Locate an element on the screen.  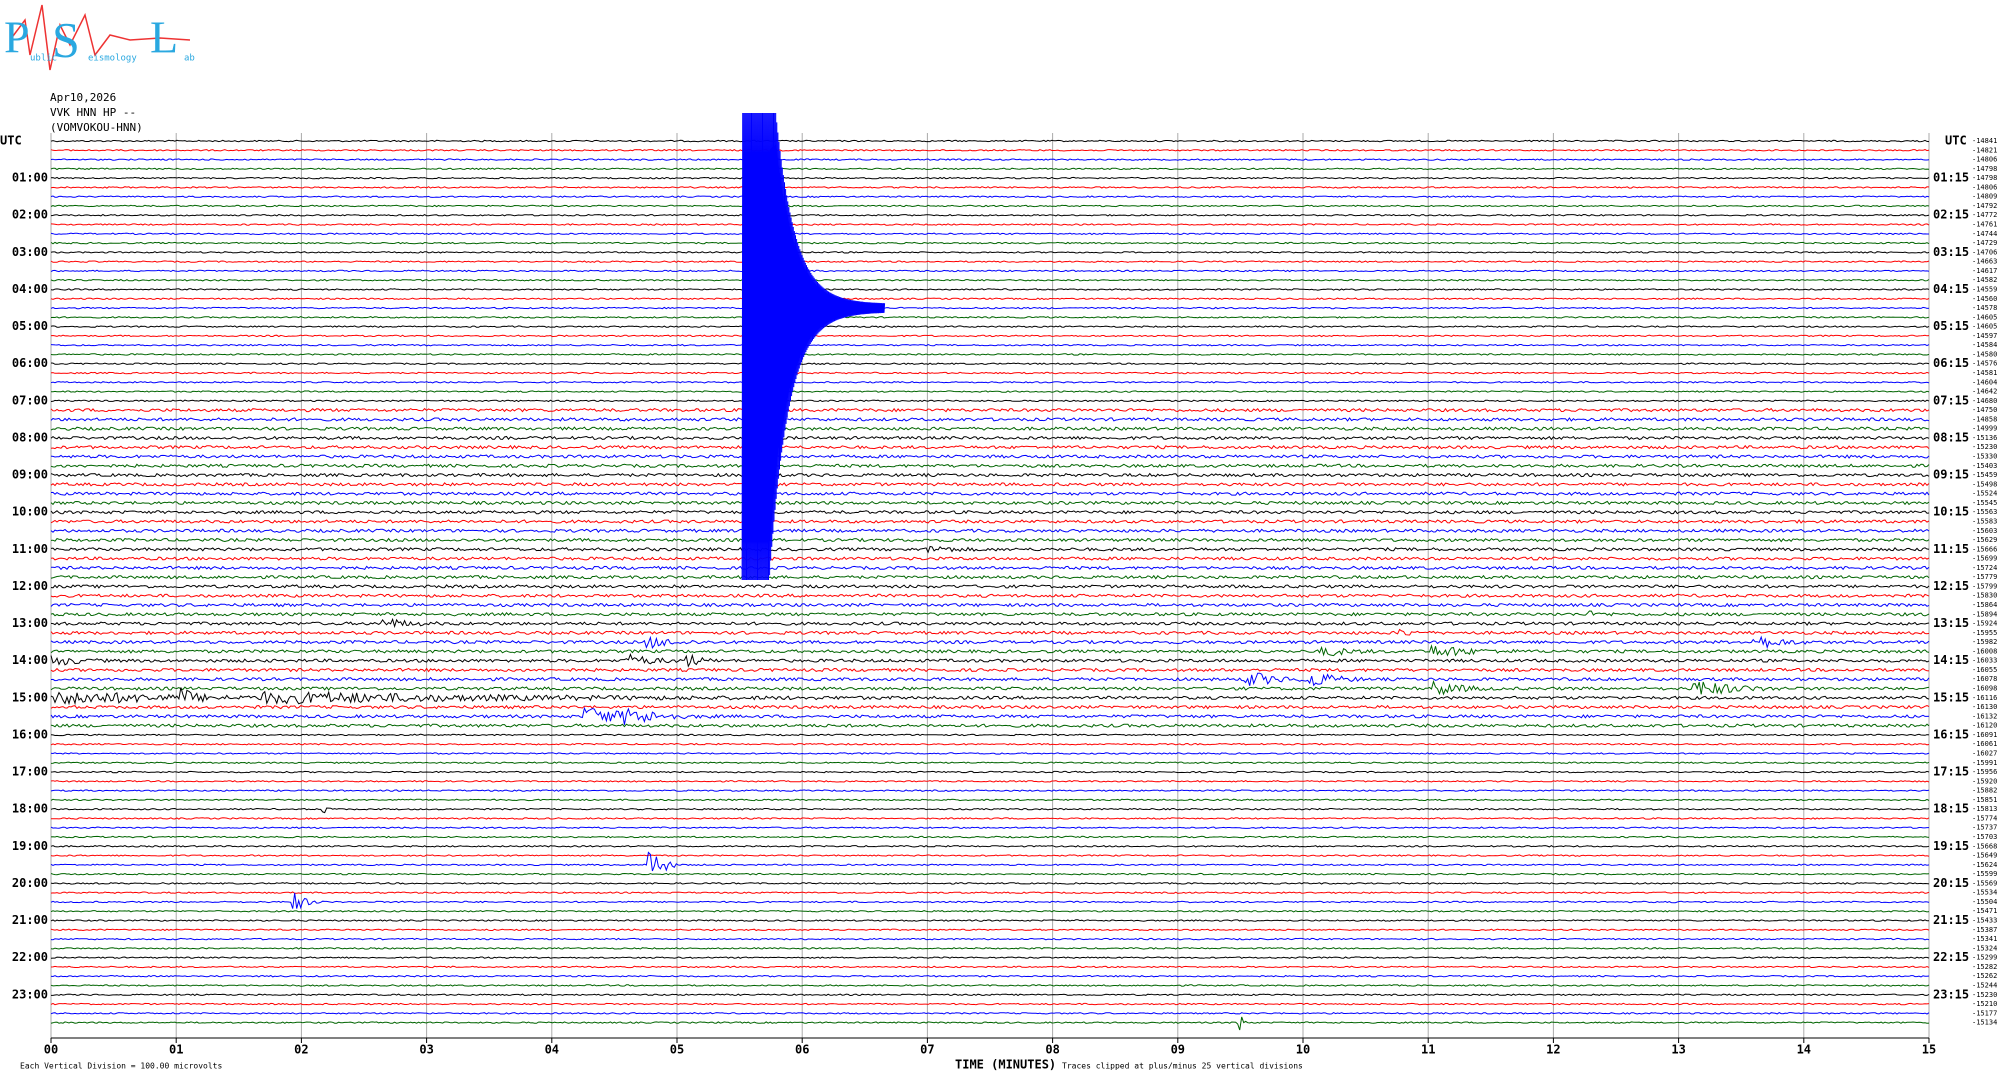
trace-value: -15699 is located at coordinates (1984, 559).